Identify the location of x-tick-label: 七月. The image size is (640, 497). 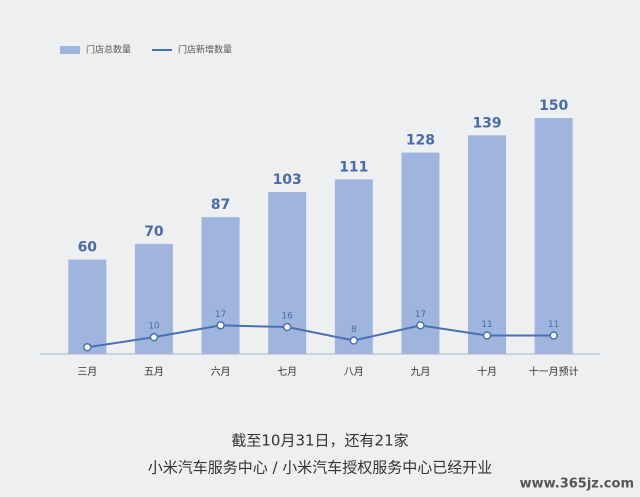
(287, 372).